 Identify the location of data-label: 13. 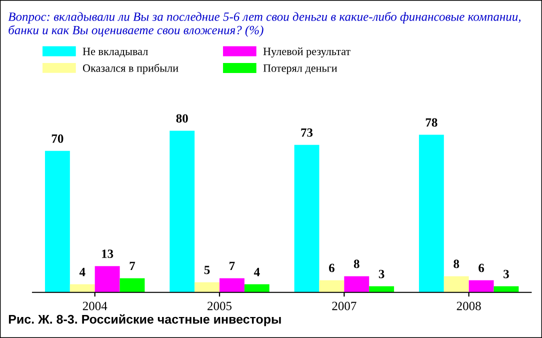
(108, 254).